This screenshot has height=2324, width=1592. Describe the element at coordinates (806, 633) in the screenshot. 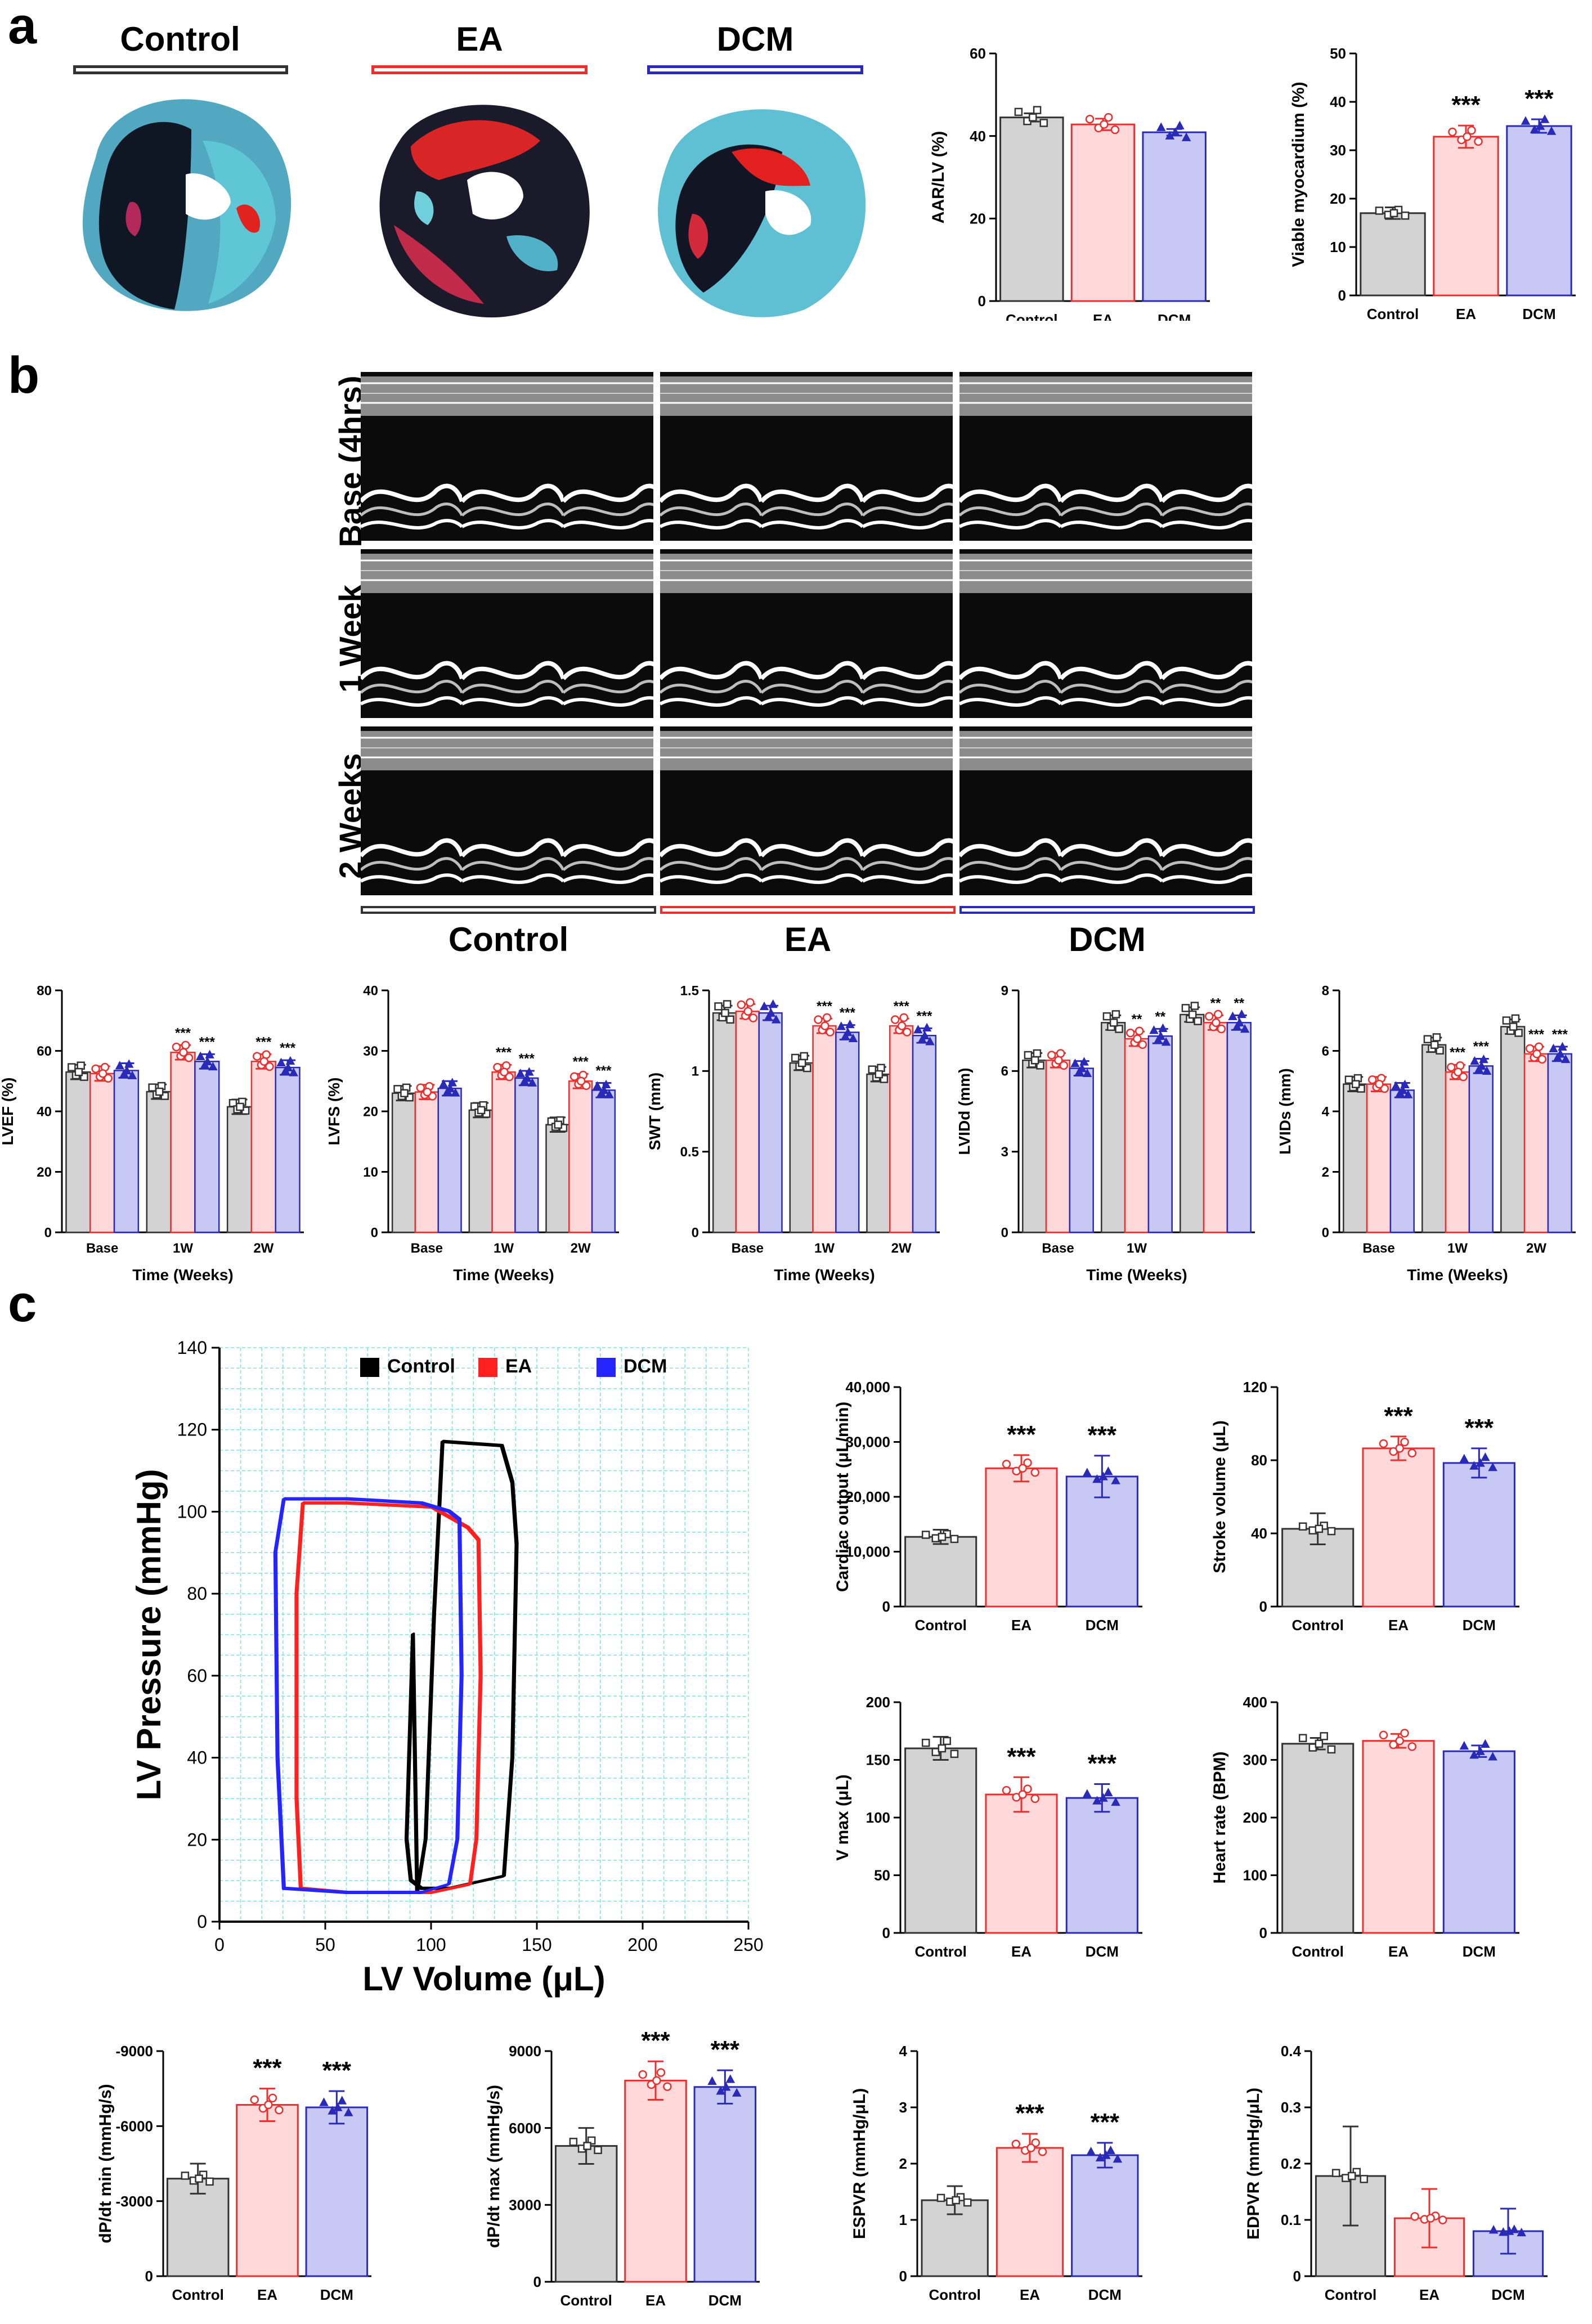

I see `echo-image-ea-1w` at that location.